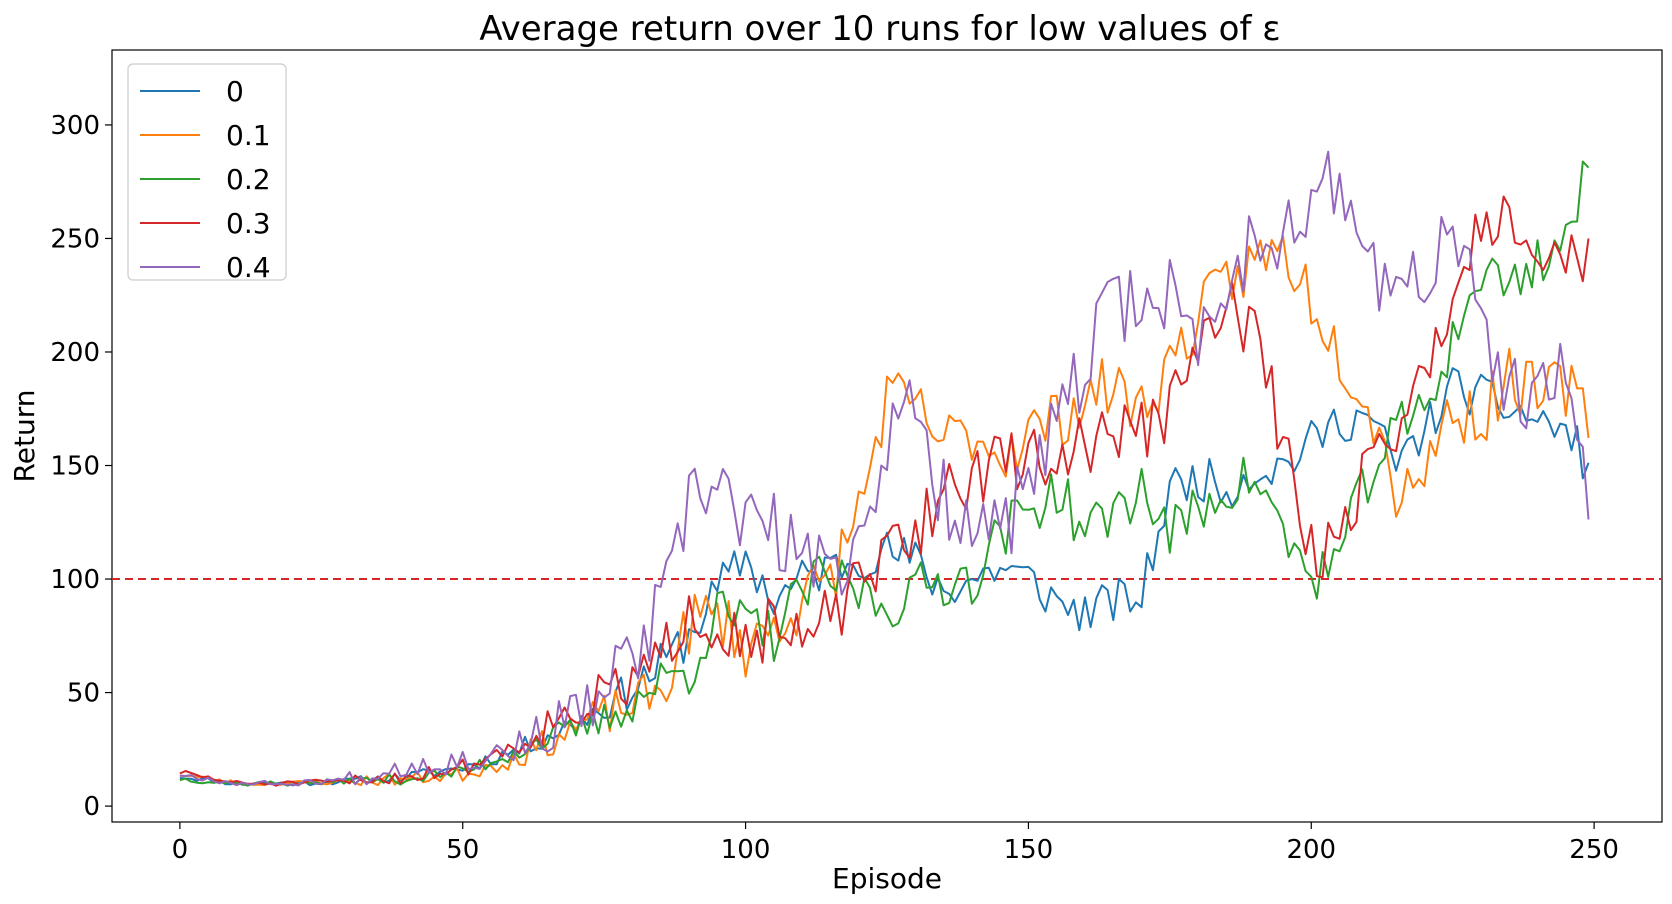 Image resolution: width=1672 pixels, height=904 pixels. I want to click on legend-label: 0.4, so click(248, 267).